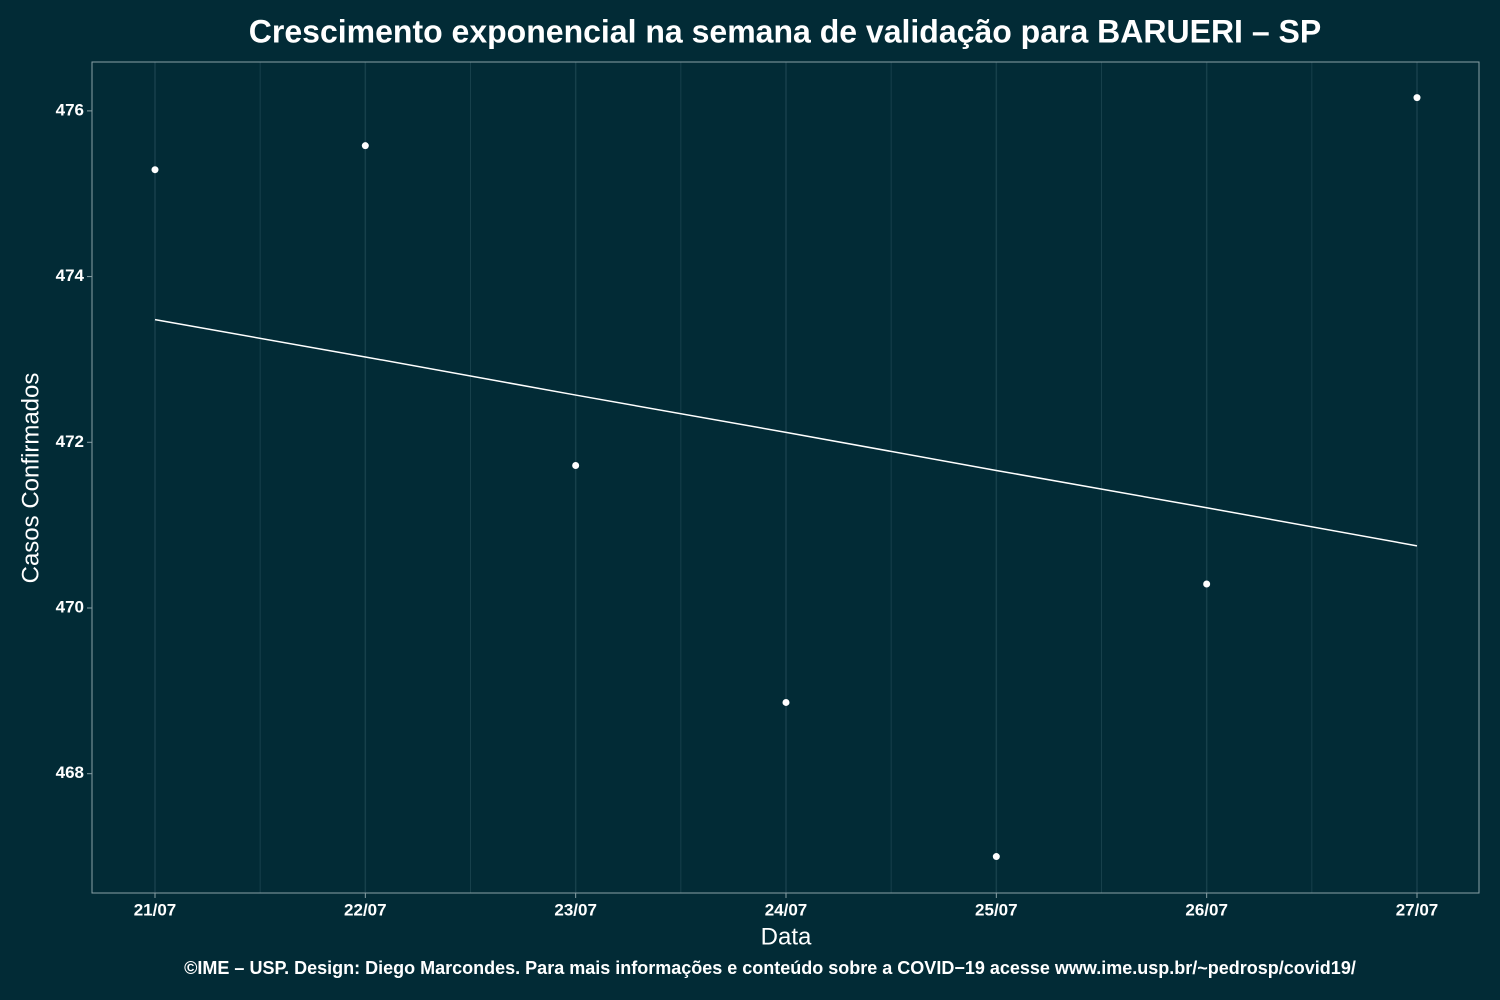 The height and width of the screenshot is (1000, 1500). Describe the element at coordinates (365, 909) in the screenshot. I see `x-tick-label: 22/07` at that location.